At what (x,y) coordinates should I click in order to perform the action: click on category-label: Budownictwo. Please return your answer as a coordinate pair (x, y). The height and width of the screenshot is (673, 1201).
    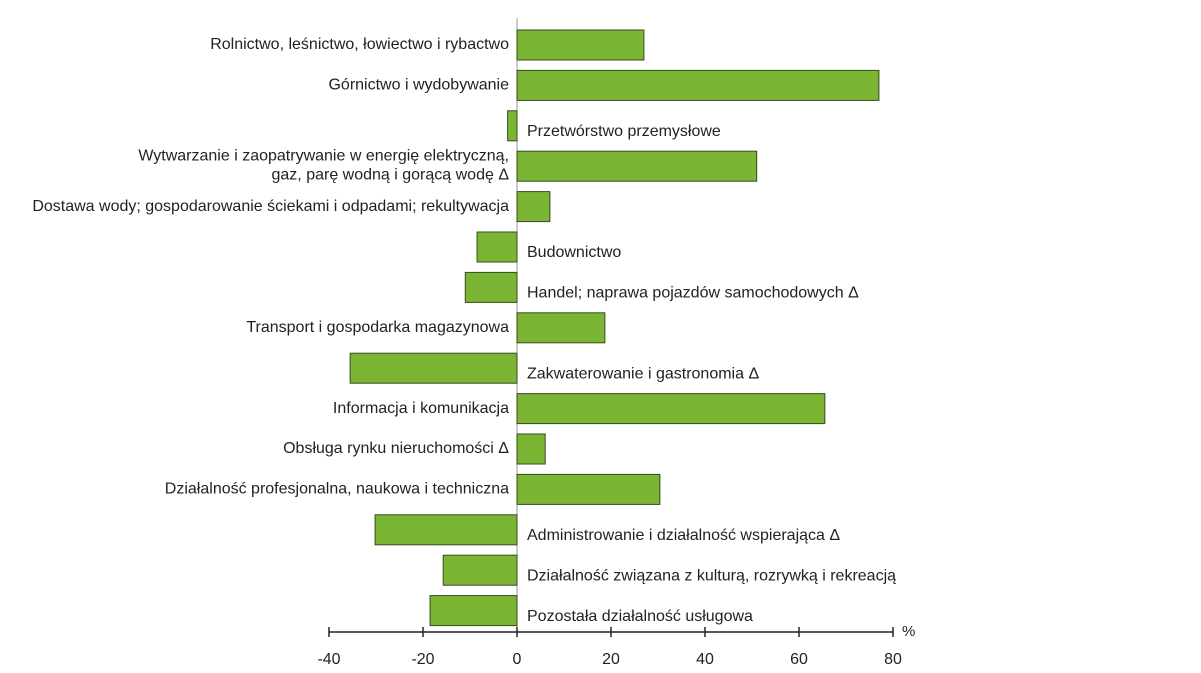
    Looking at the image, I should click on (574, 252).